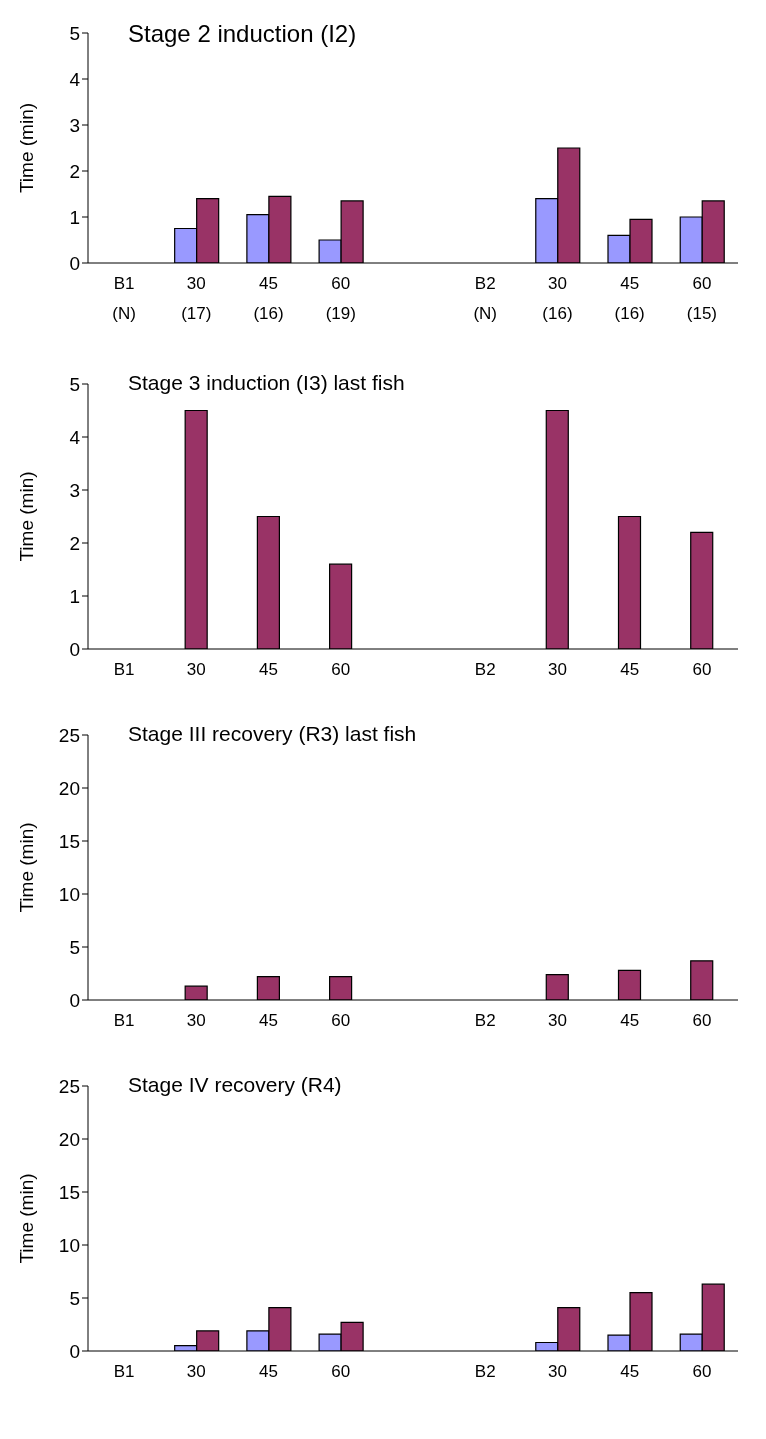 The width and height of the screenshot is (766, 1439). Describe the element at coordinates (485, 298) in the screenshot. I see `x-tick-label: B2 (N)` at that location.